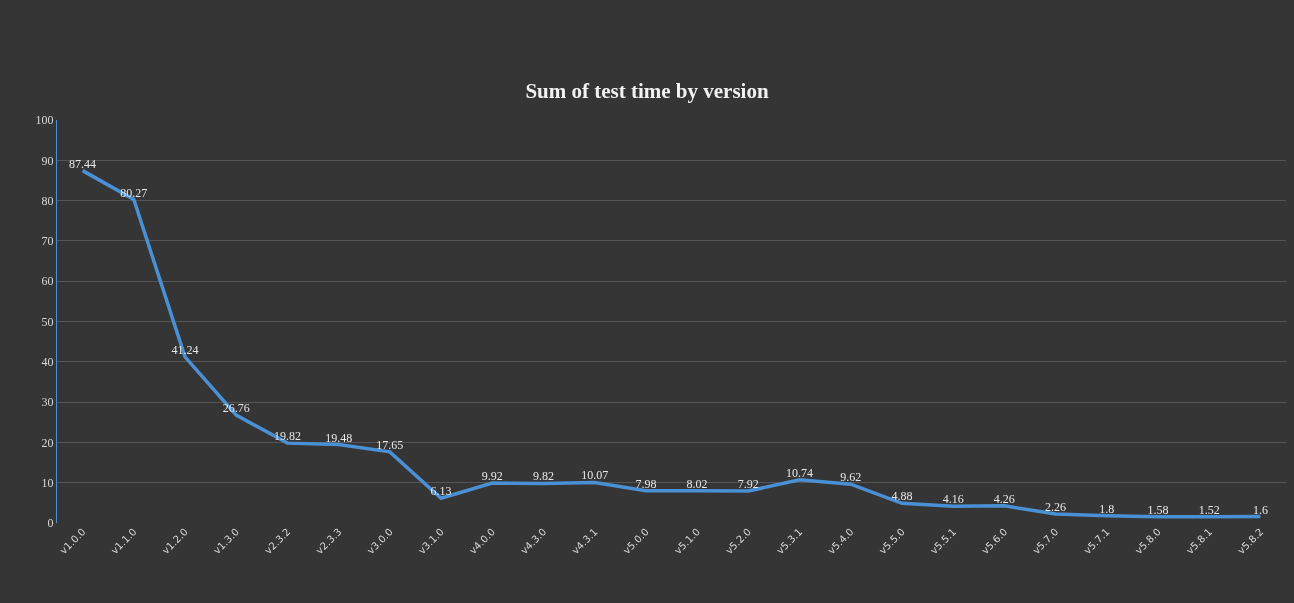 This screenshot has height=603, width=1294. I want to click on data-label: 19.82, so click(287, 436).